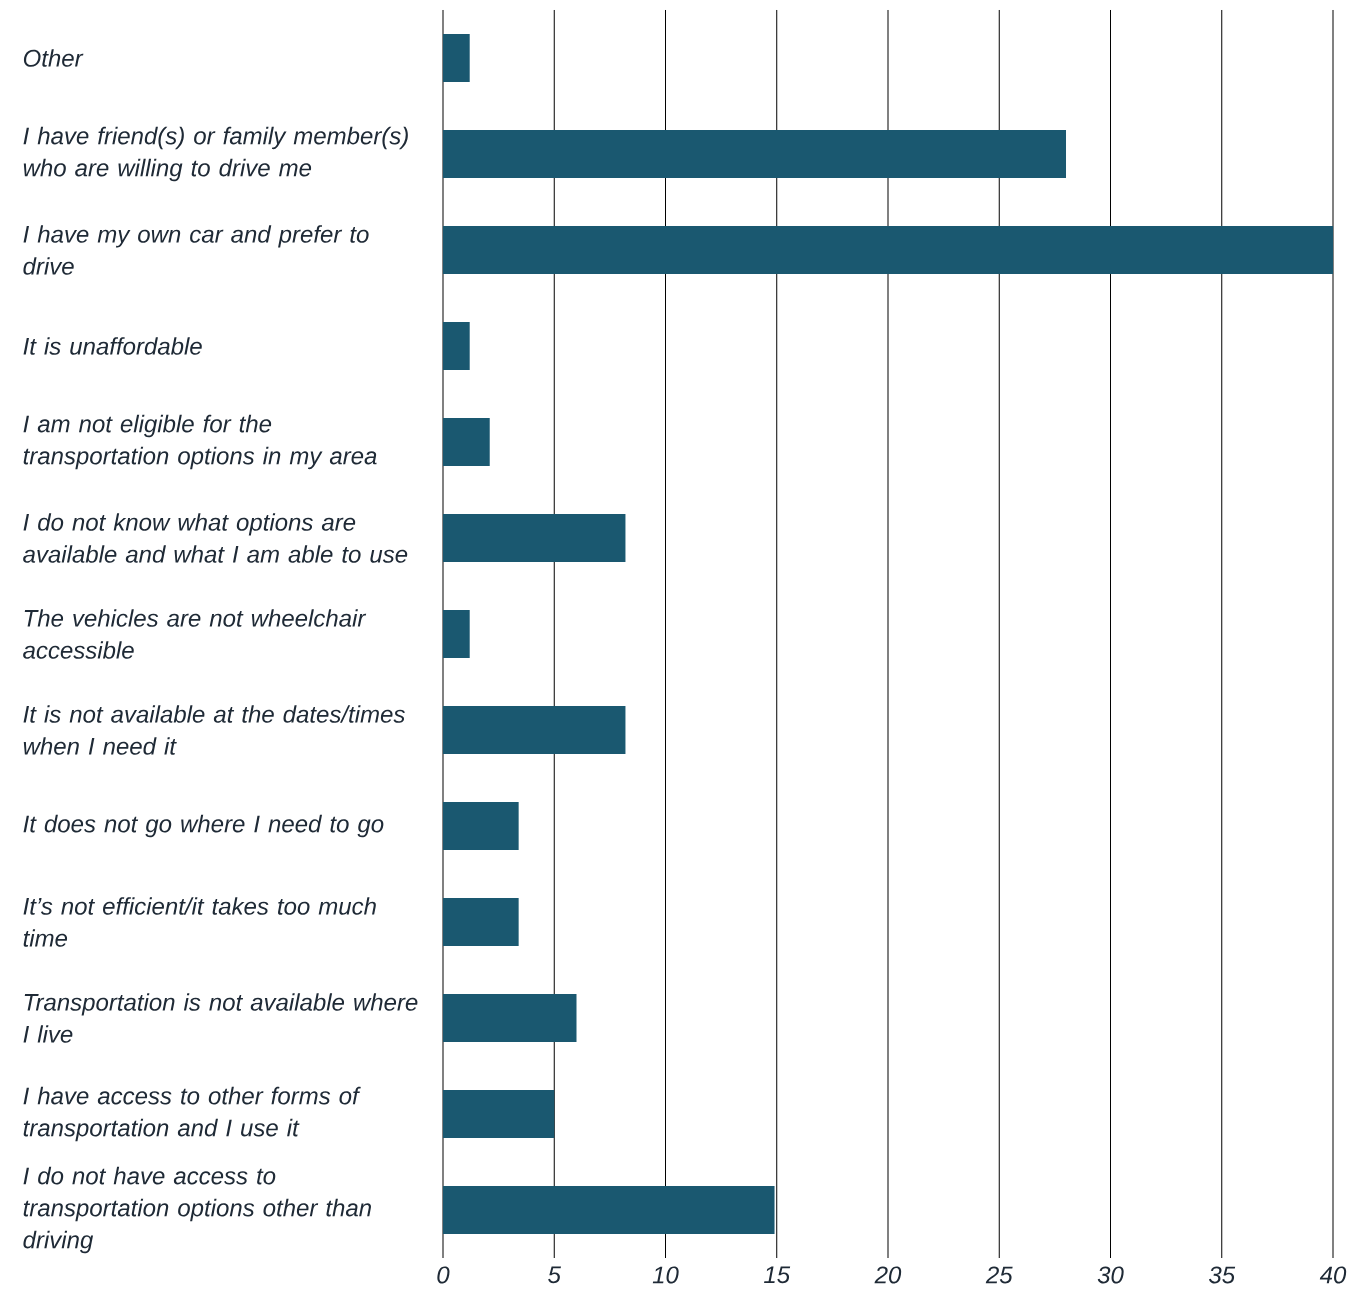 The width and height of the screenshot is (1358, 1291). Describe the element at coordinates (195, 633) in the screenshot. I see `y-tick-label: The vehicles are not wheelchair accessible` at that location.